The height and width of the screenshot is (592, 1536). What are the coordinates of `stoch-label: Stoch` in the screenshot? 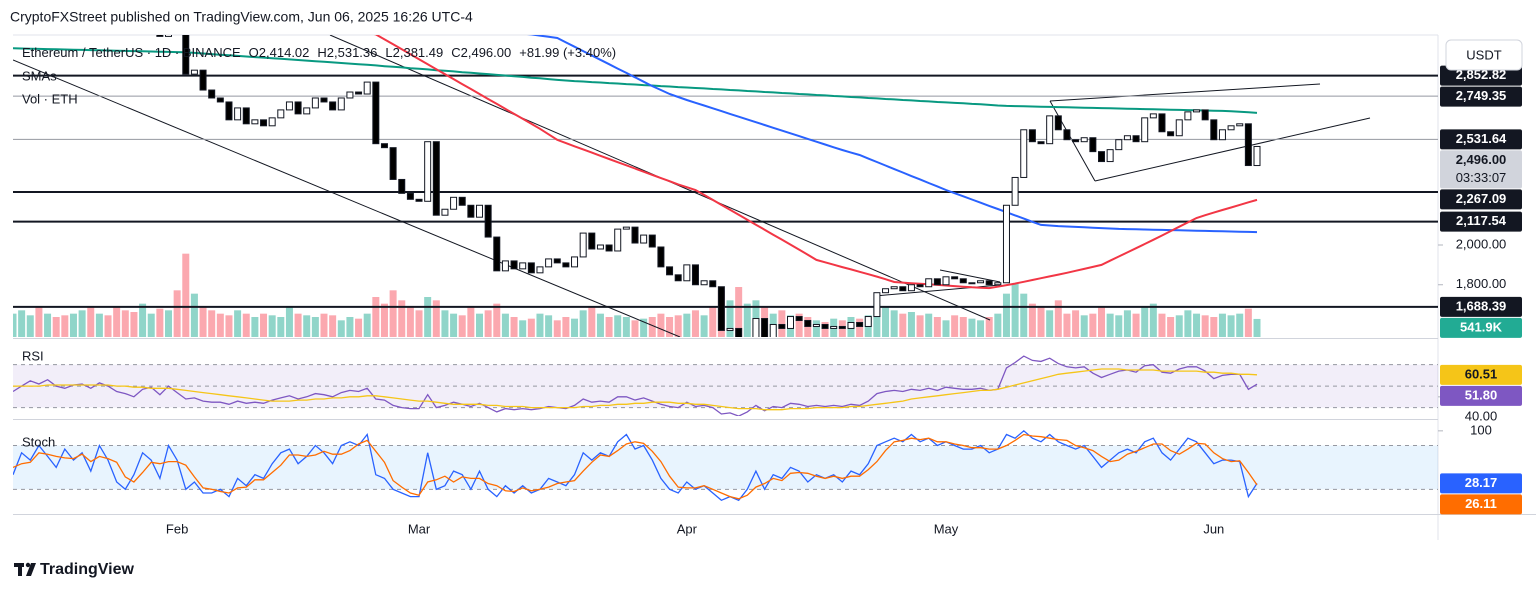 It's located at (38, 441).